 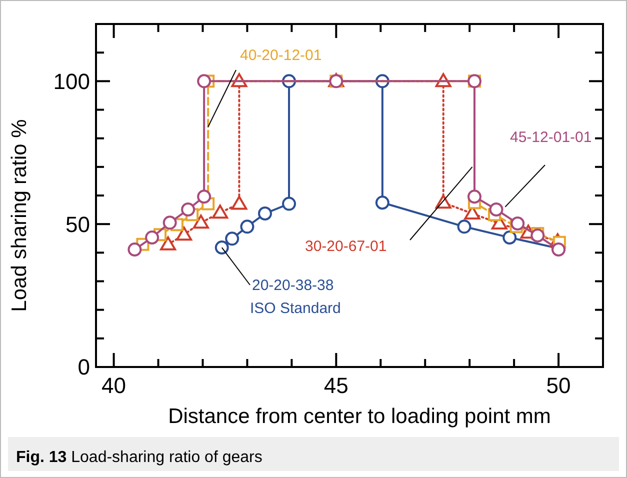 What do you see at coordinates (19, 215) in the screenshot?
I see `y-axis-title: Load sharing ratio %` at bounding box center [19, 215].